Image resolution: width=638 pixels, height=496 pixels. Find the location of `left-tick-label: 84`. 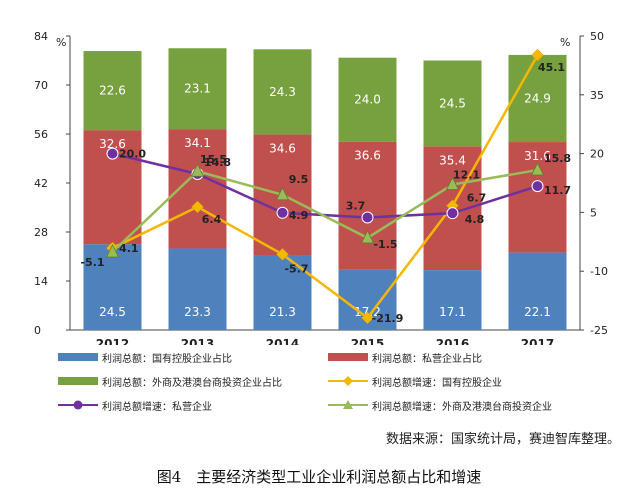

left-tick-label: 84 is located at coordinates (41, 36).